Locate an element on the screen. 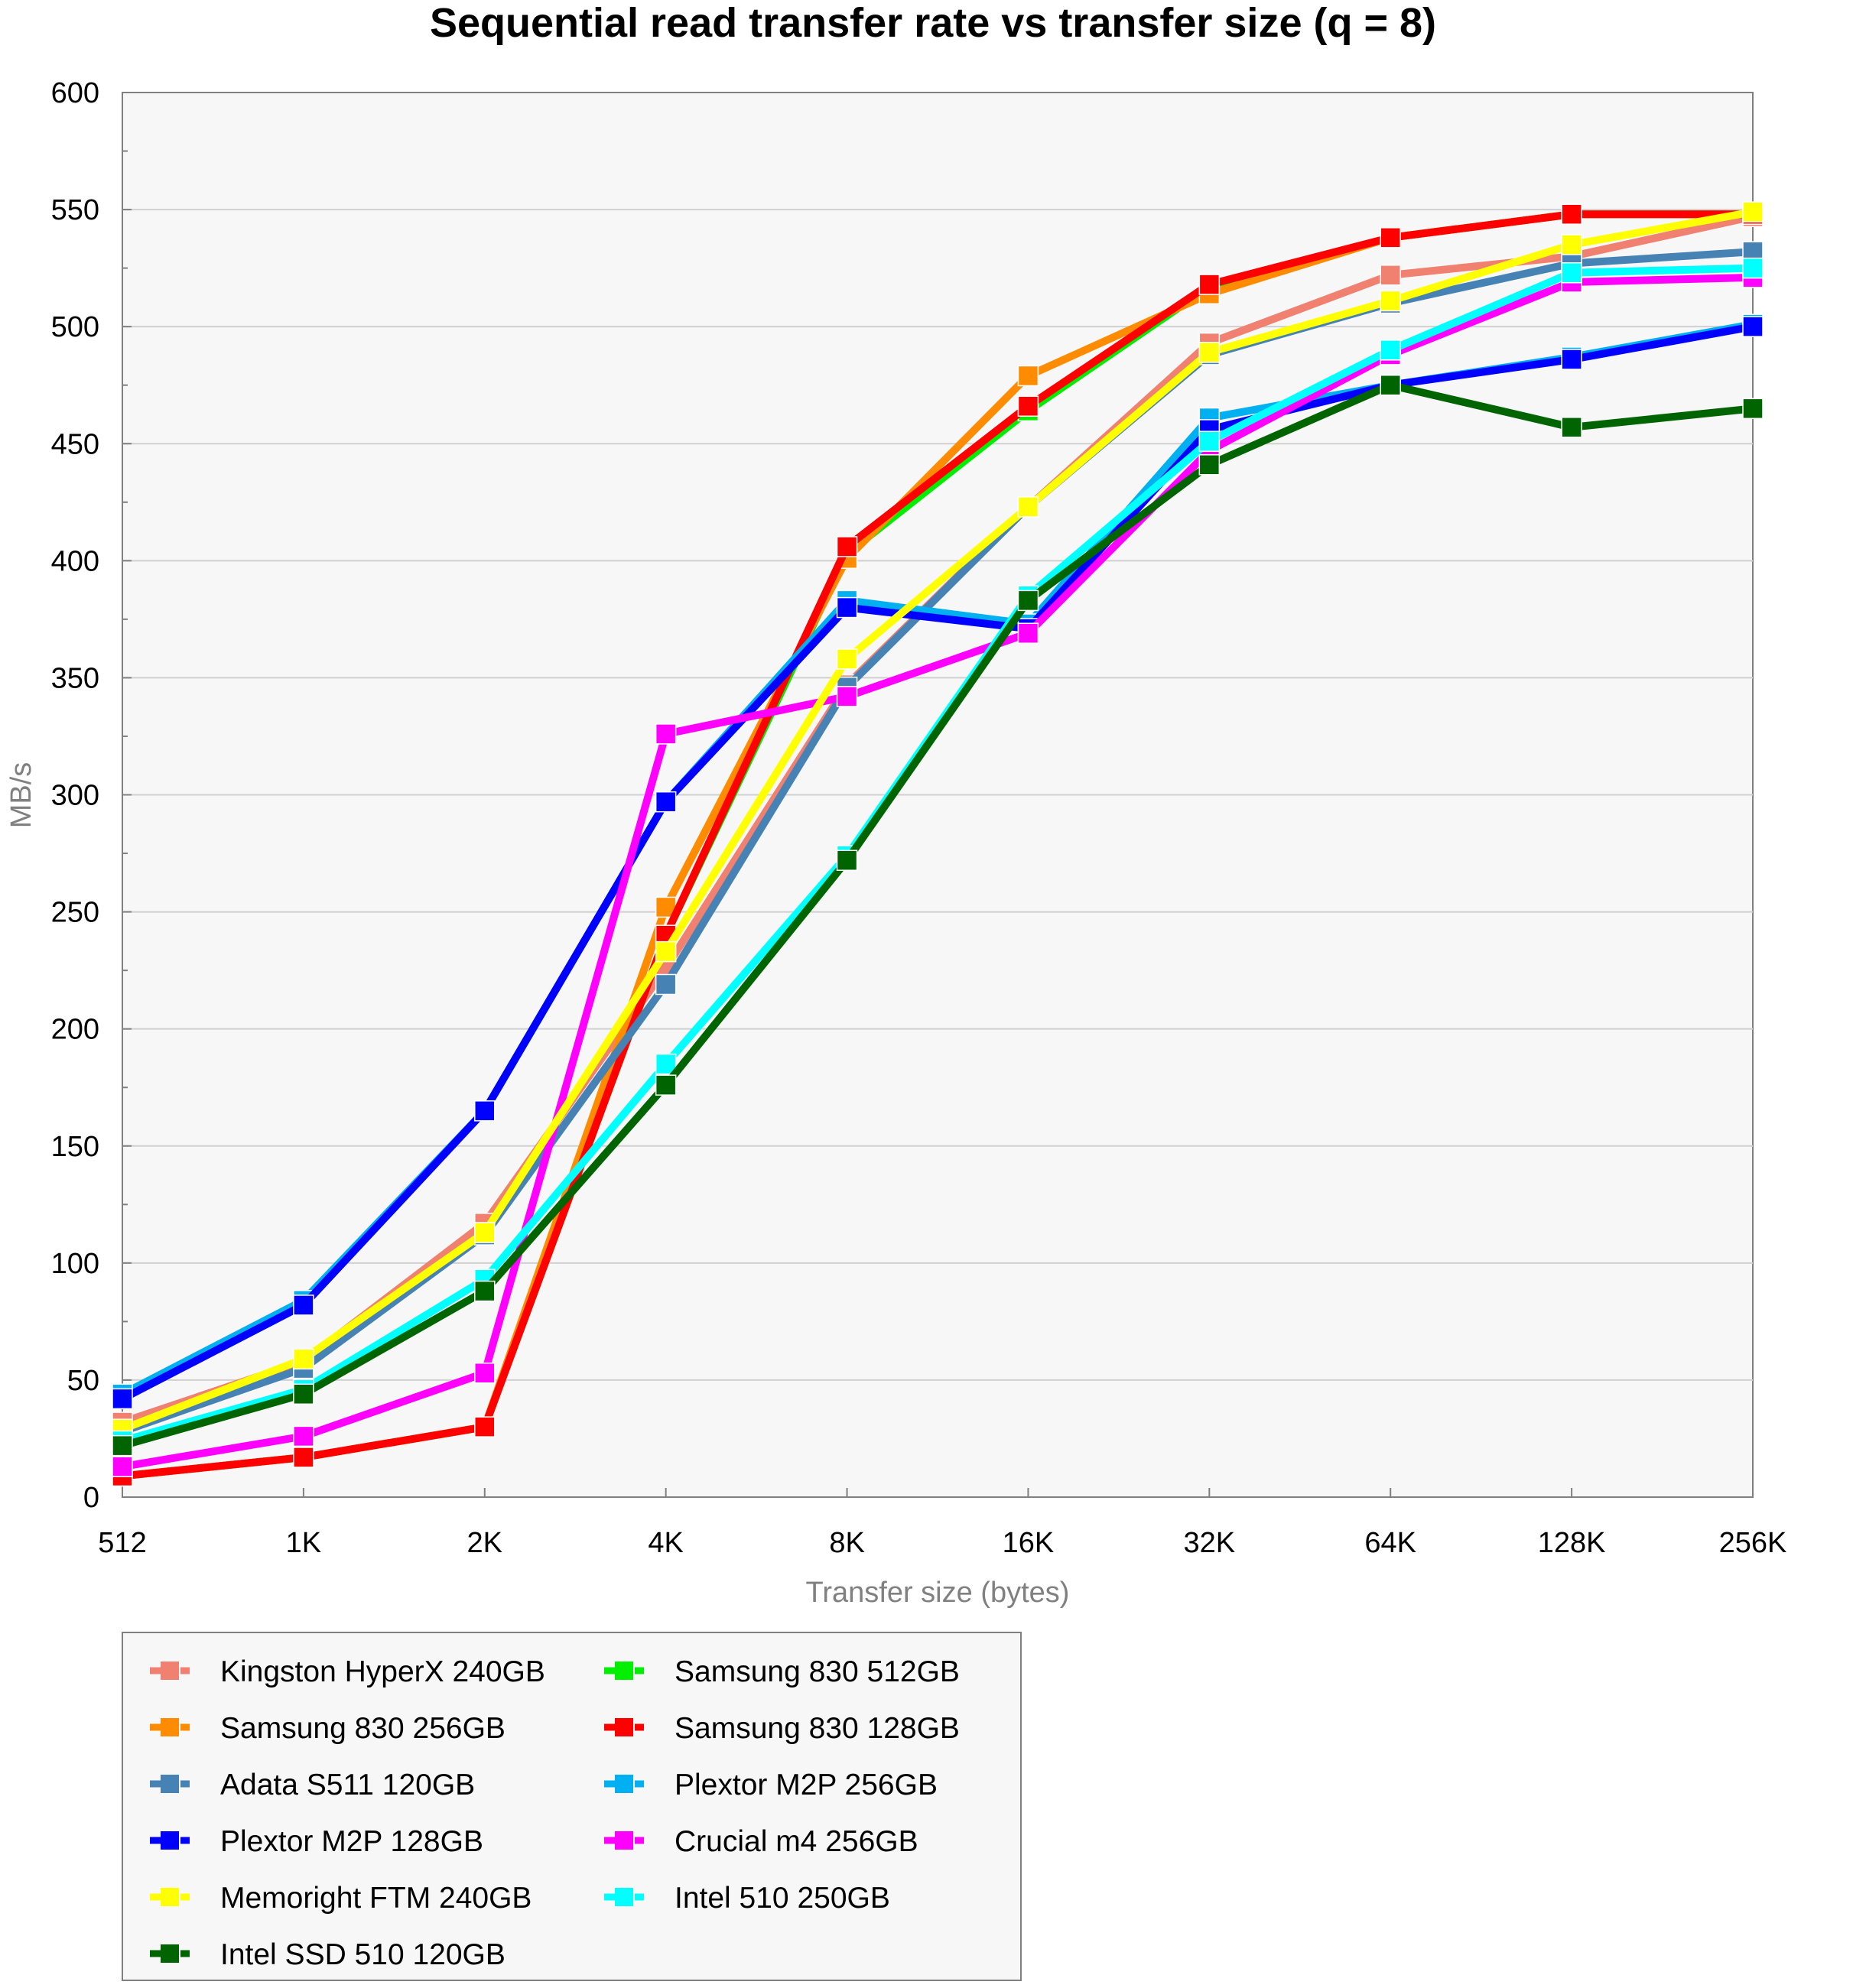  y-tick-label: 200 is located at coordinates (75, 1030).